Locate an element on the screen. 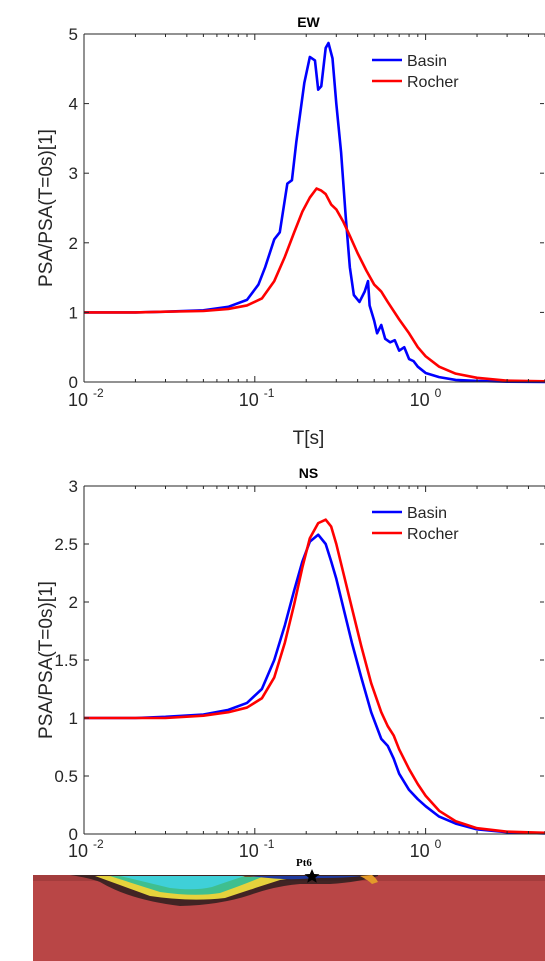 This screenshot has width=545, height=961. y-tick-label: 5 is located at coordinates (73, 34).